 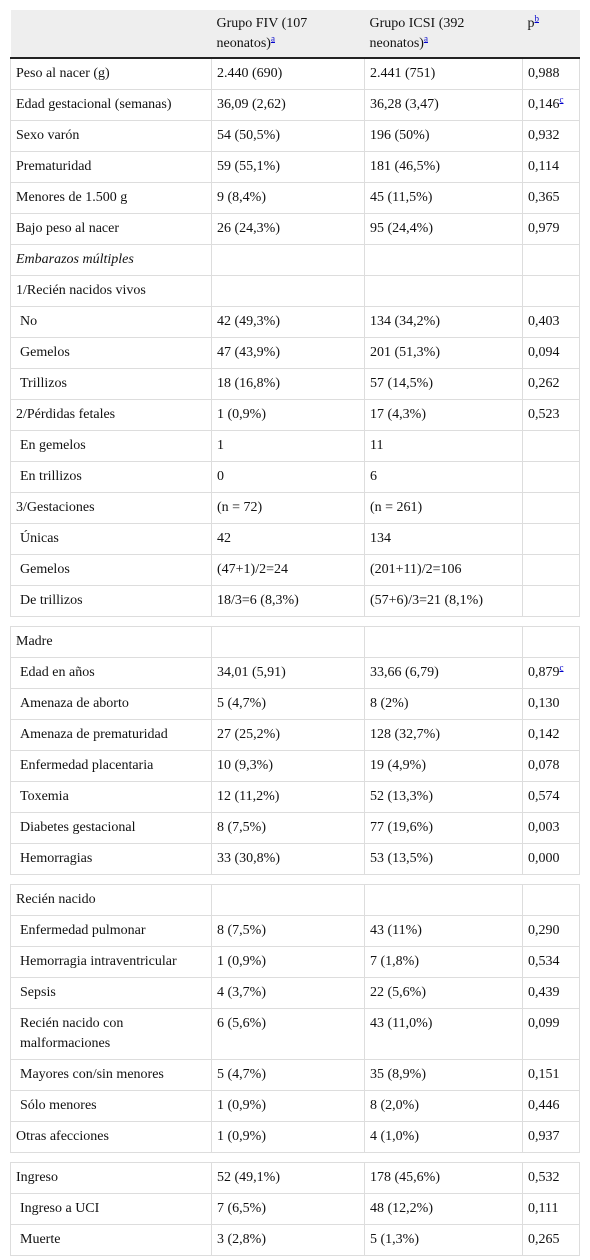 I want to click on footnote-link-a-icsi: a, so click(x=425, y=38).